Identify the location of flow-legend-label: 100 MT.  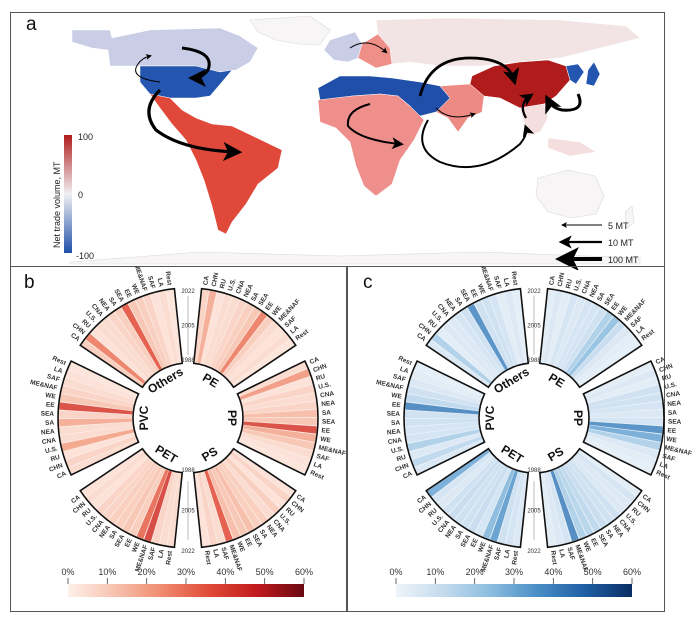
(623, 260).